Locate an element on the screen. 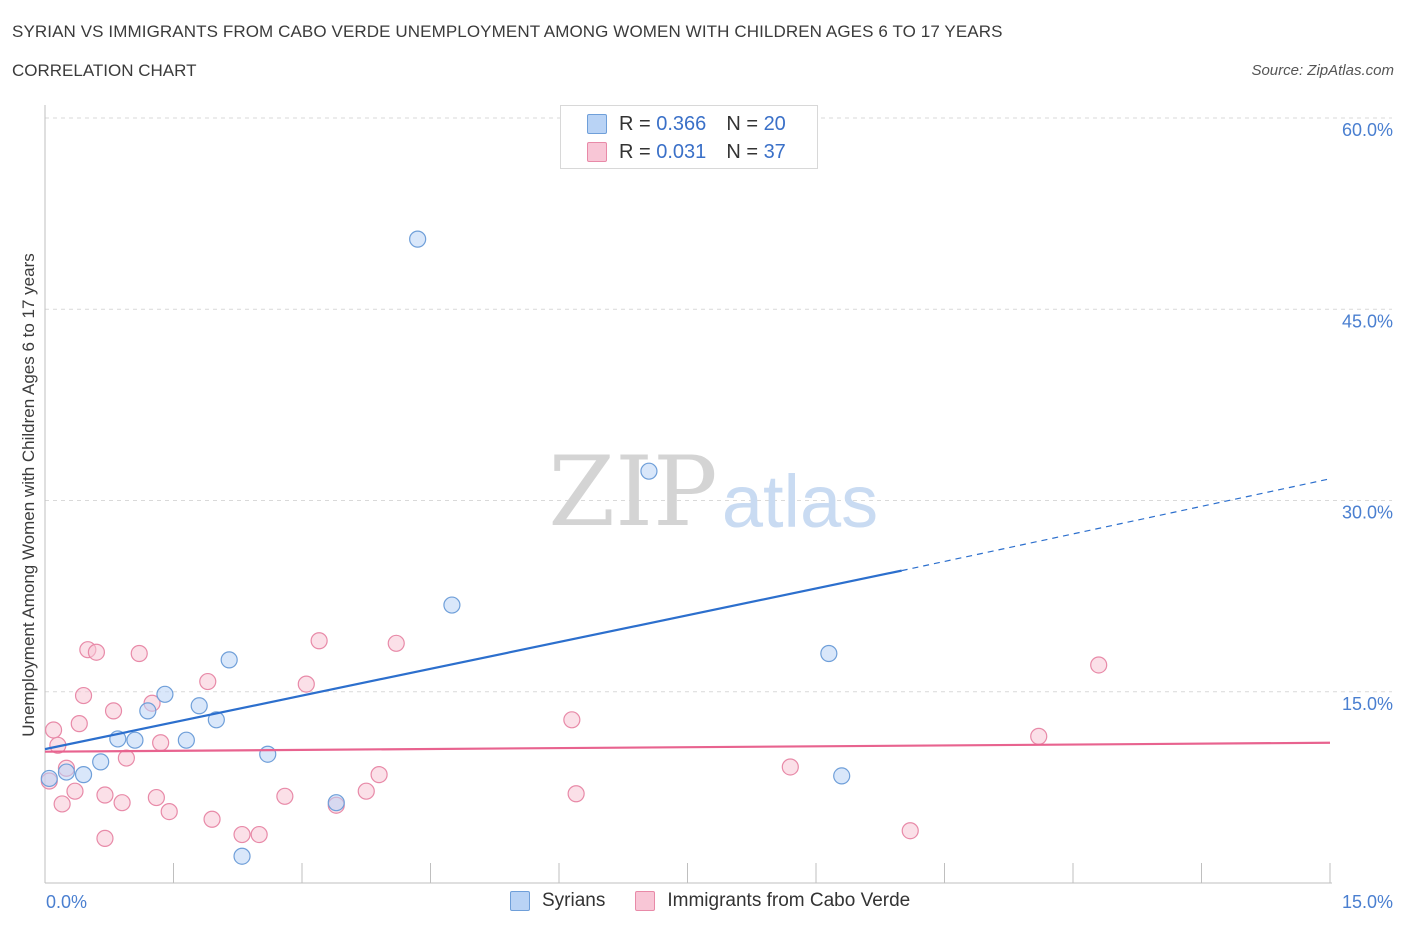 The width and height of the screenshot is (1406, 930). y-tick-label: 45.0% is located at coordinates (1367, 321).